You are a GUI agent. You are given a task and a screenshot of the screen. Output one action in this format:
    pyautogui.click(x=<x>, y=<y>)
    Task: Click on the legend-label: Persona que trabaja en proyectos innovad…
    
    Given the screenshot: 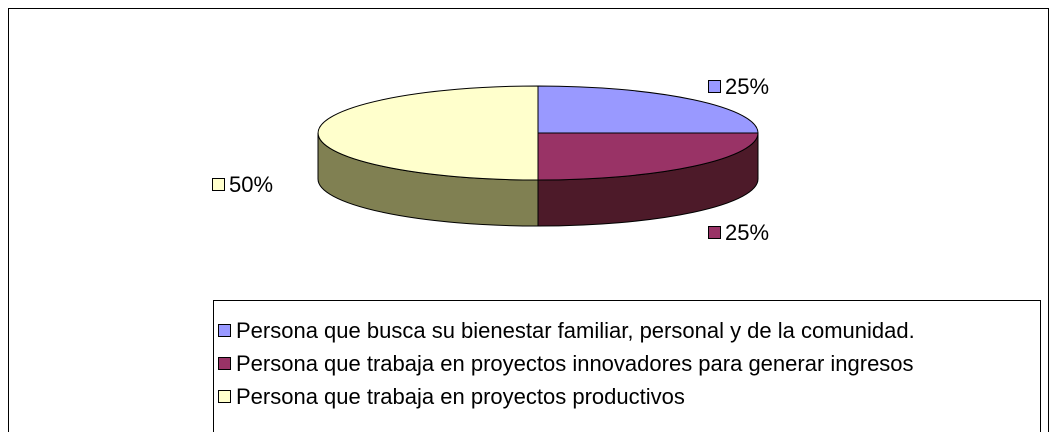 What is the action you would take?
    pyautogui.click(x=575, y=363)
    